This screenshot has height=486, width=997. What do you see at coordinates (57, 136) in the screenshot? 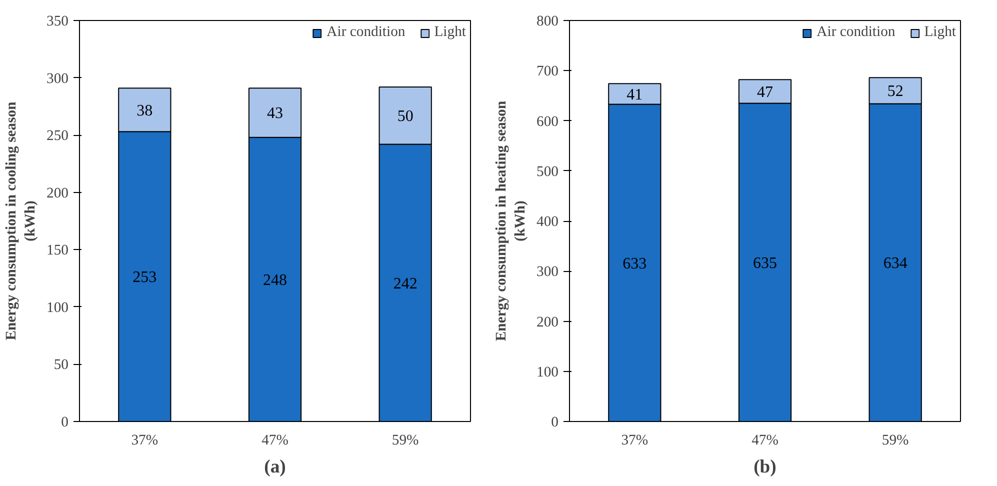
I see `y-tick-label: 250` at bounding box center [57, 136].